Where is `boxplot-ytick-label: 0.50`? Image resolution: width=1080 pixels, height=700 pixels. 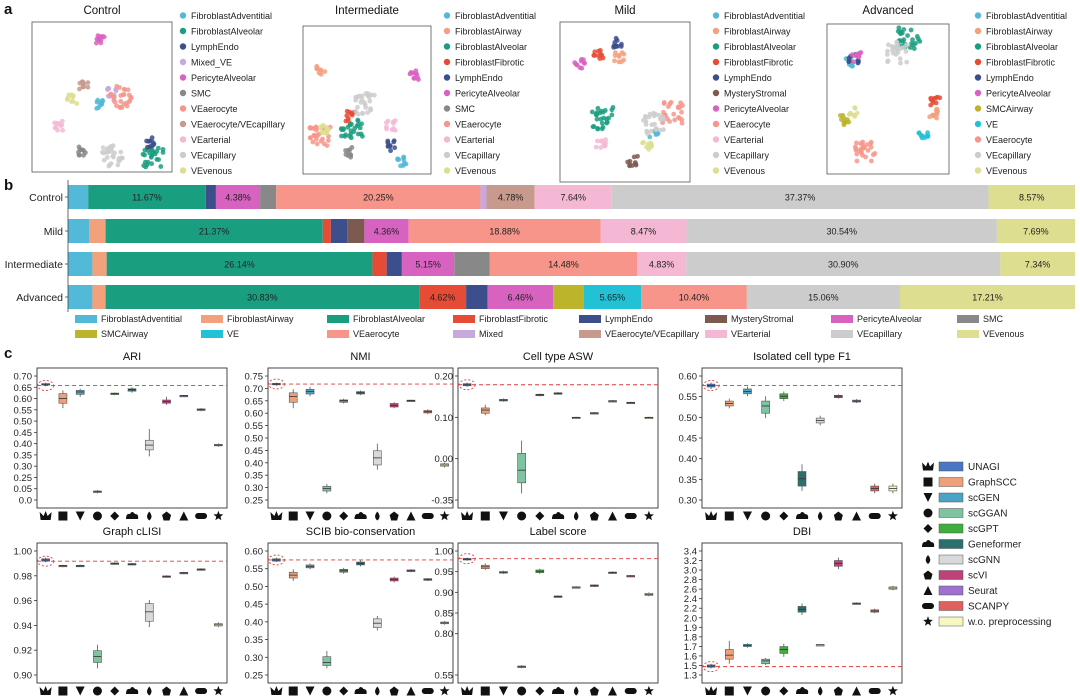 boxplot-ytick-label: 0.50 is located at coordinates (254, 439).